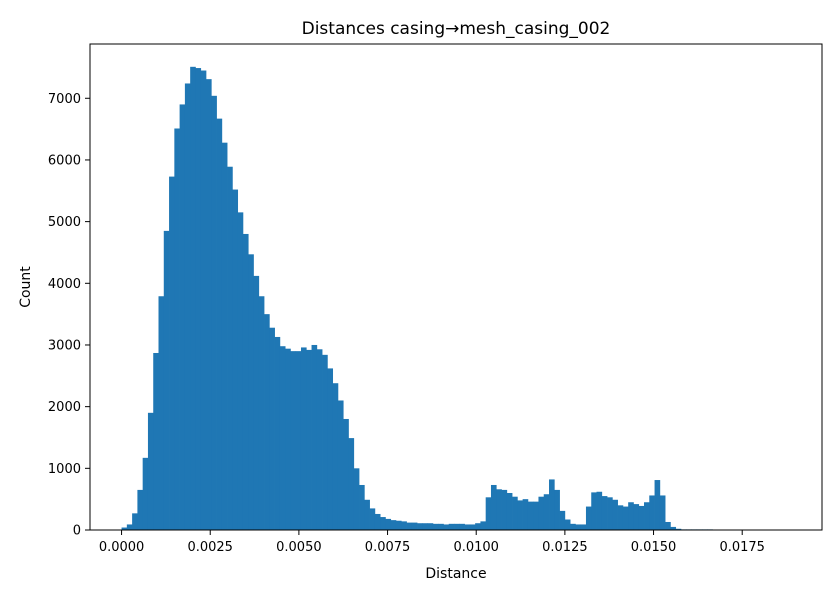 Image resolution: width=840 pixels, height=600 pixels. I want to click on x-tick-label: 0.0075, so click(388, 547).